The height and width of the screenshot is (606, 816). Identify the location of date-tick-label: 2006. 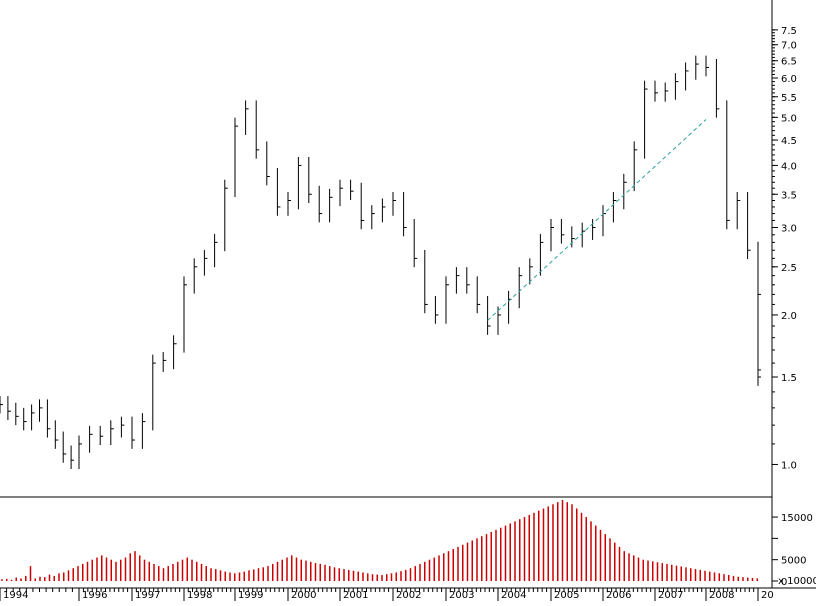
(618, 595).